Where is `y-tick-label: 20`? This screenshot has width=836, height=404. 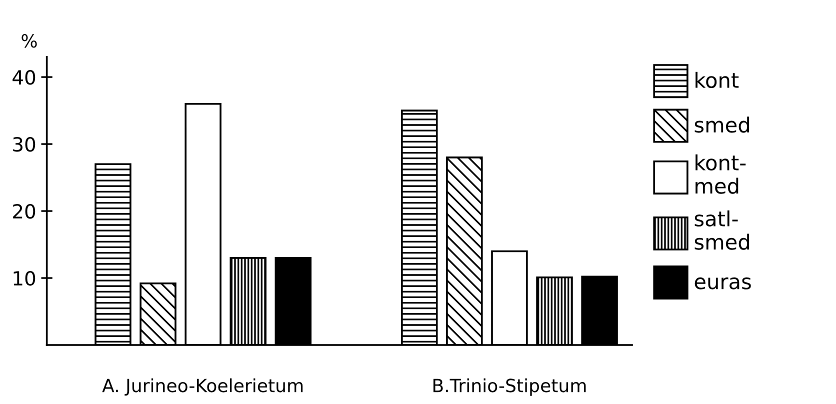
y-tick-label: 20 is located at coordinates (24, 211).